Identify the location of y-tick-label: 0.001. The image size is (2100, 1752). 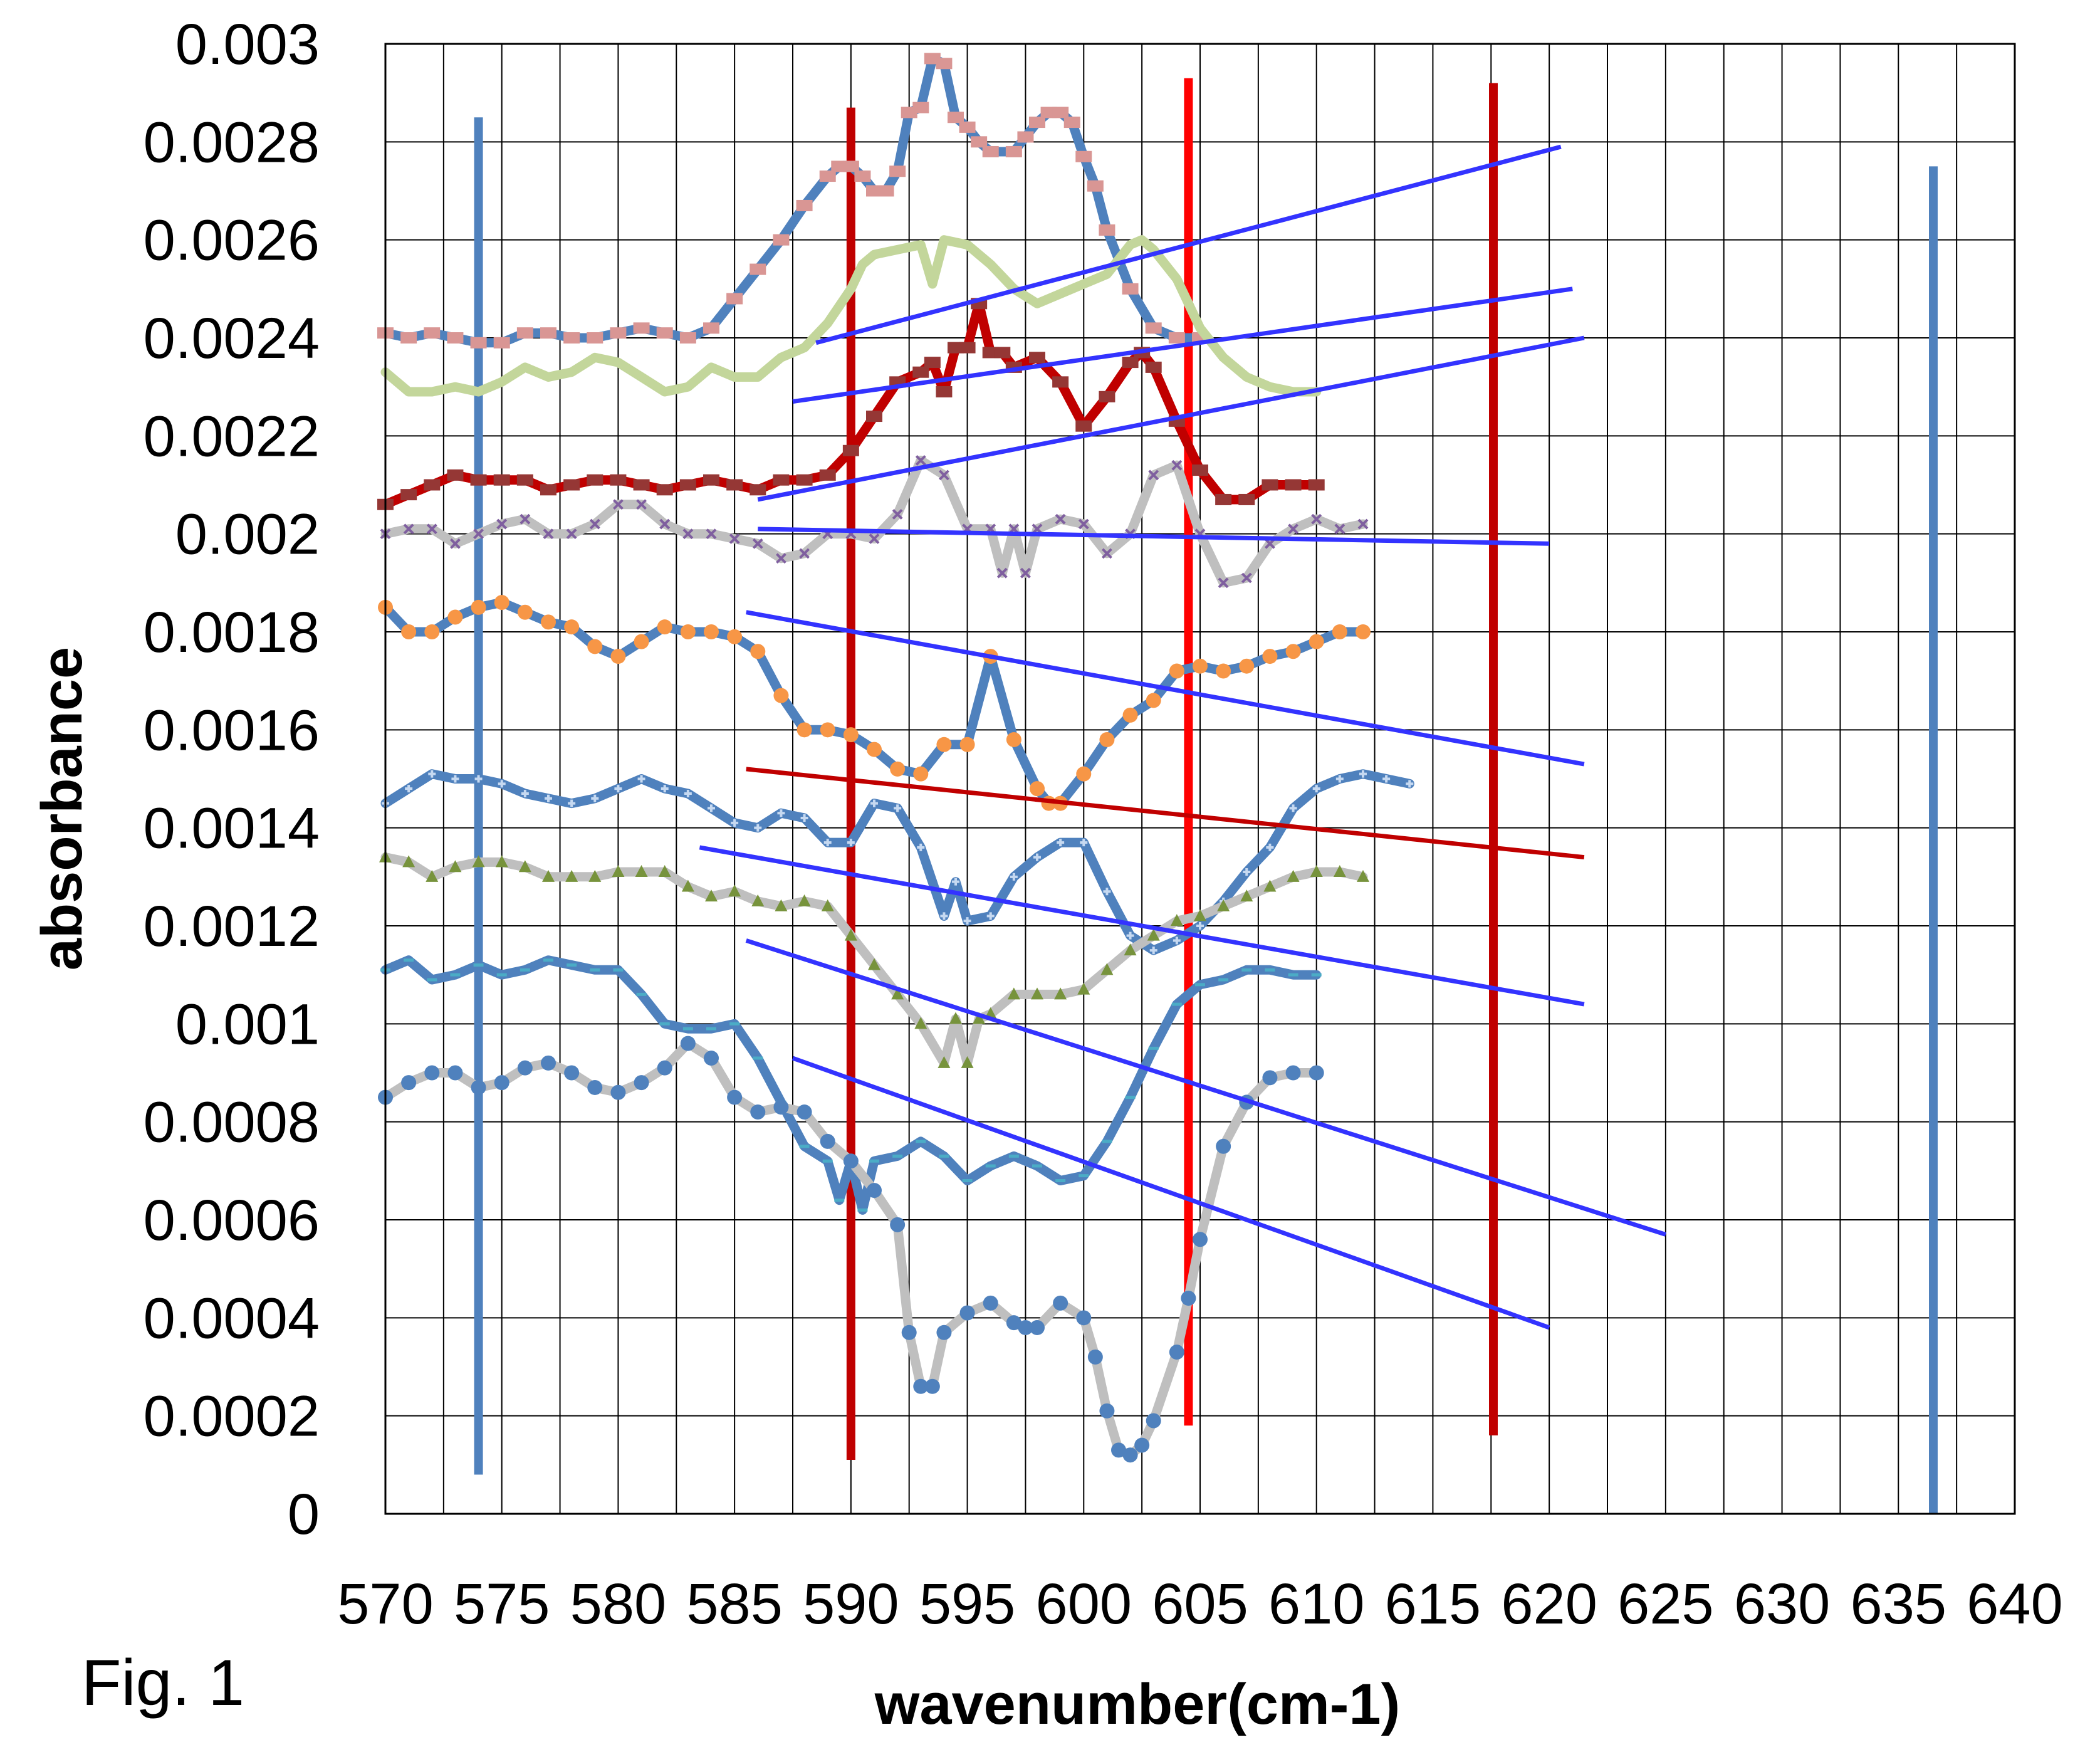
(247, 1024).